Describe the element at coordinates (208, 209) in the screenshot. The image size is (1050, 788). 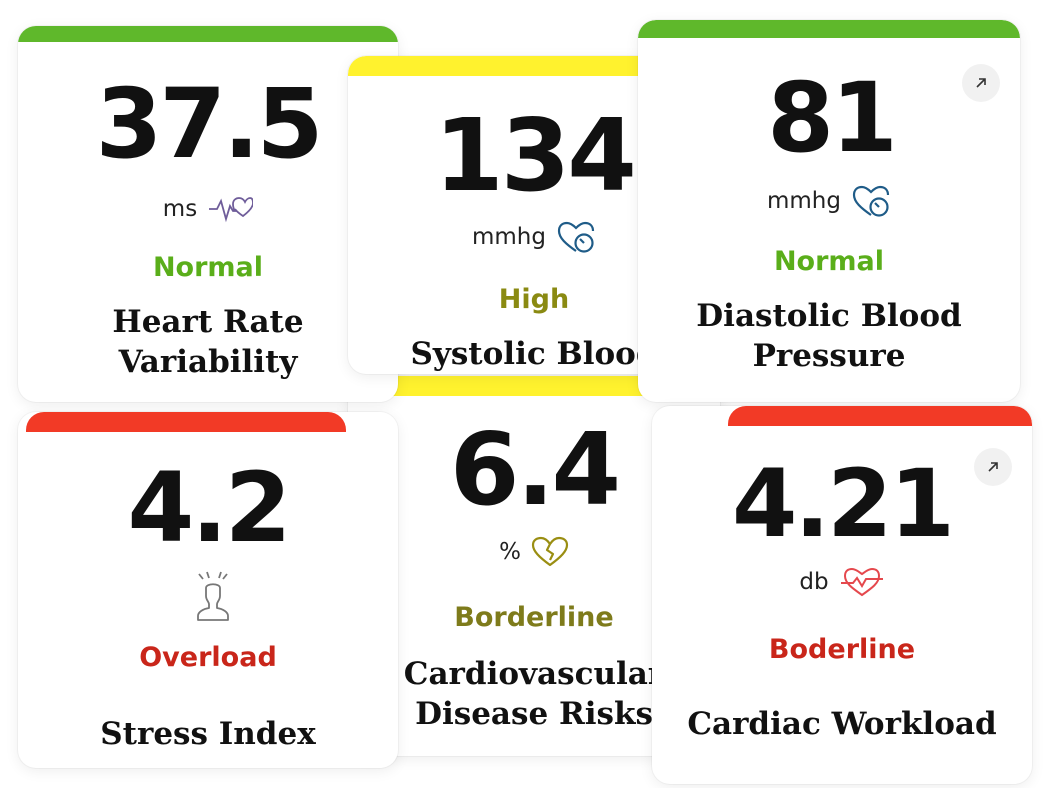
I see `unit-row: ms` at that location.